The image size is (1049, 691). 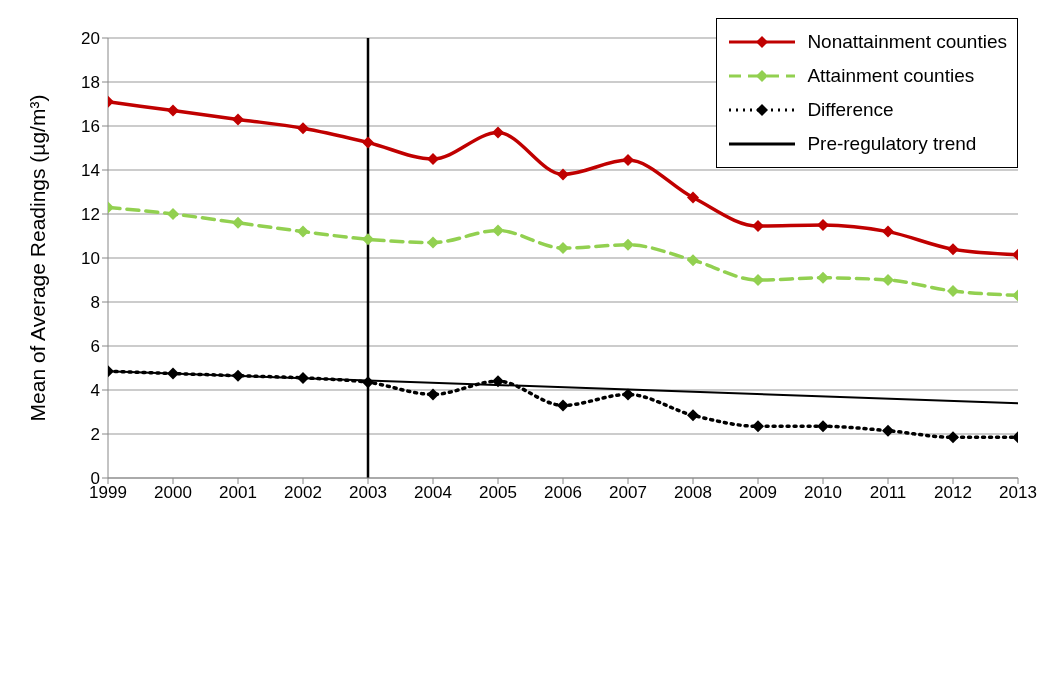 I want to click on x-tick-label: 2003, so click(x=368, y=493).